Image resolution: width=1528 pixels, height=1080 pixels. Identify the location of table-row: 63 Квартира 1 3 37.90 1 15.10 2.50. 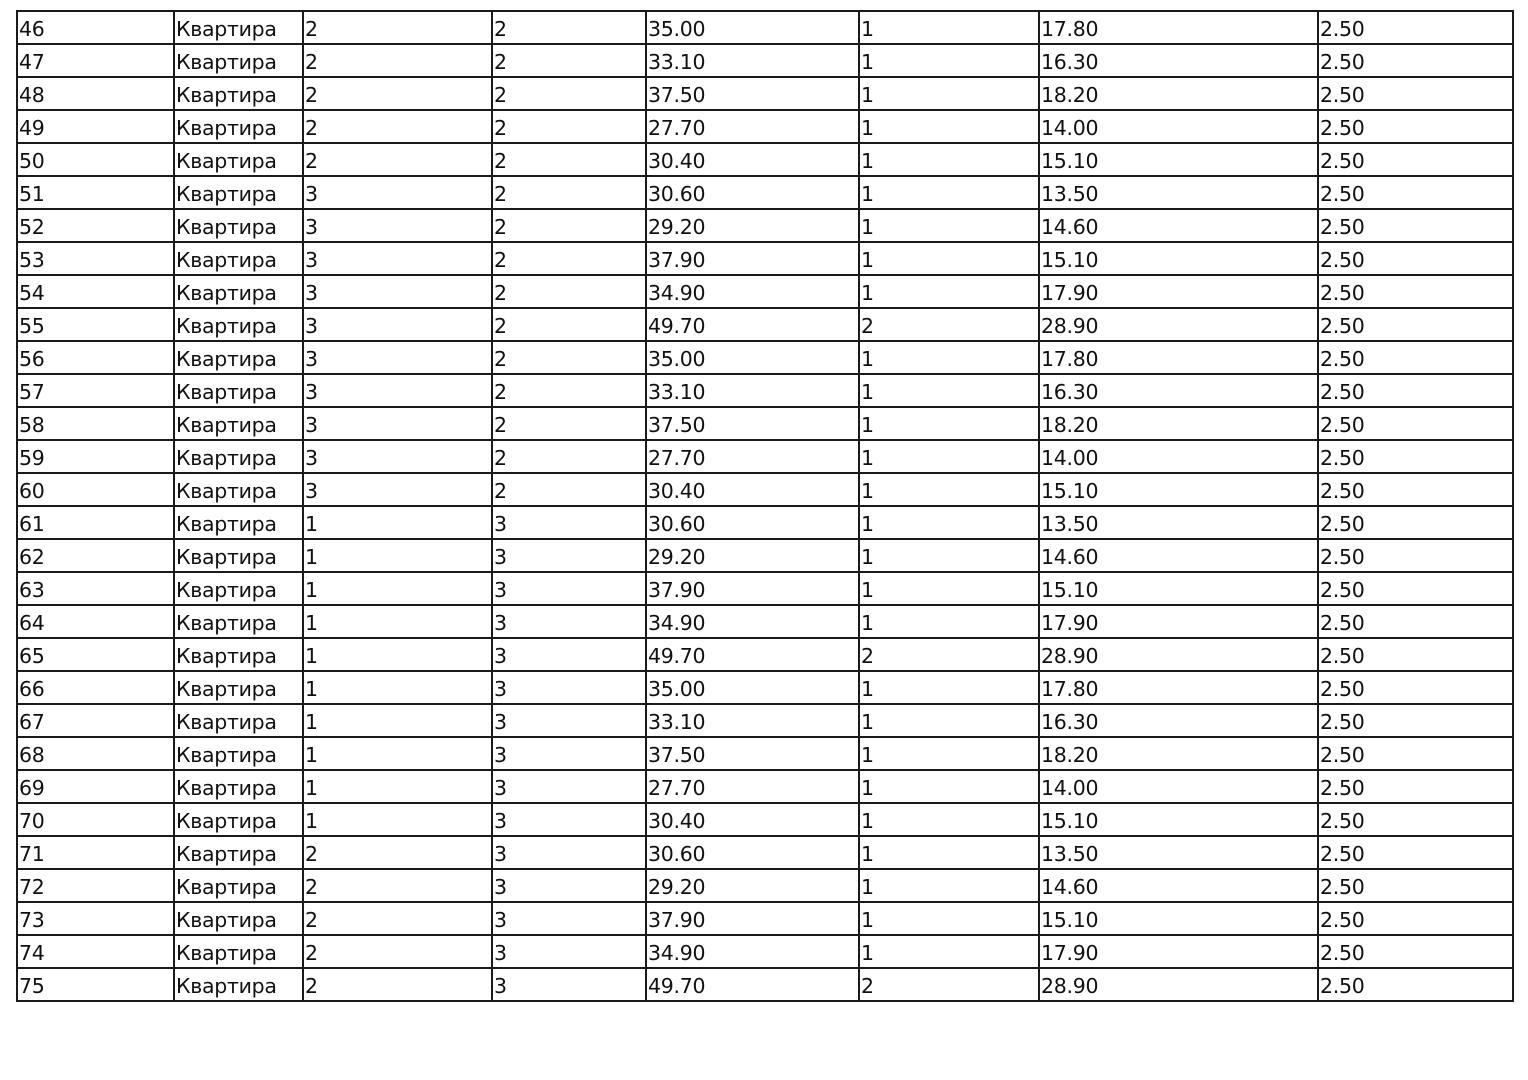
(765, 588).